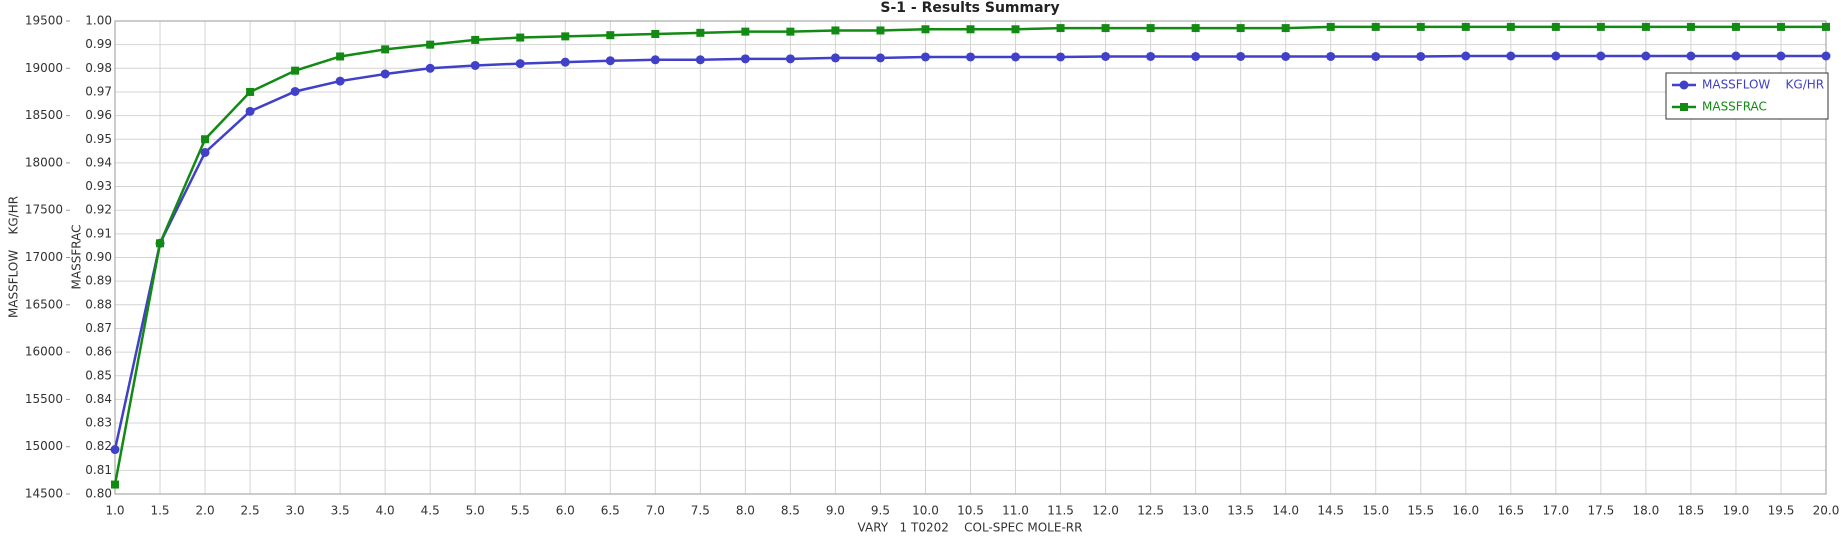 This screenshot has width=1841, height=536. What do you see at coordinates (98, 494) in the screenshot?
I see `y2-tick-label: 0.80` at bounding box center [98, 494].